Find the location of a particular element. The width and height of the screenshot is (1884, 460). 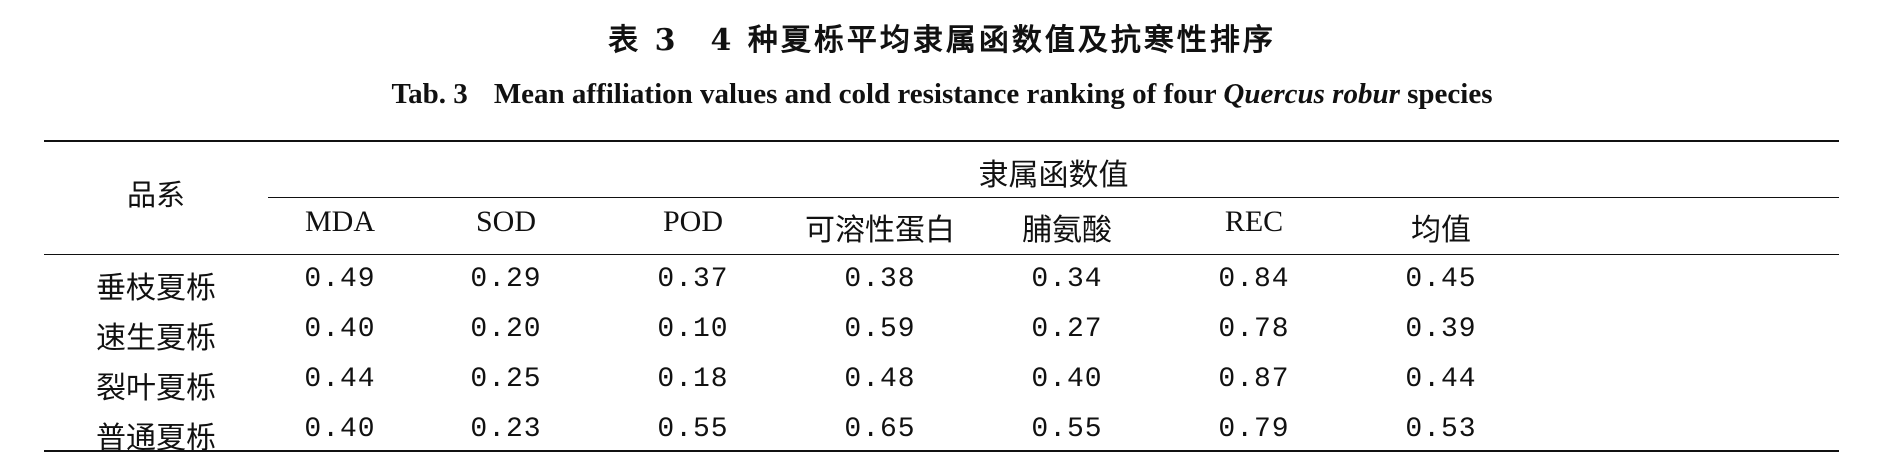

table-cell: 0.87 is located at coordinates (1254, 379).